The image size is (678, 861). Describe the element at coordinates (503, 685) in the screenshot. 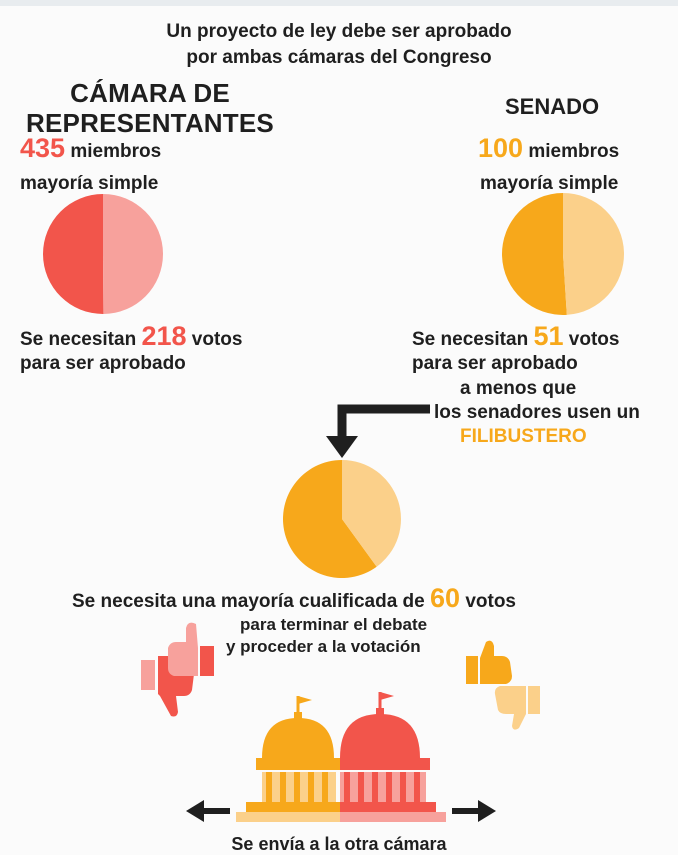

I see `thumbs-up-down-icon-right` at that location.